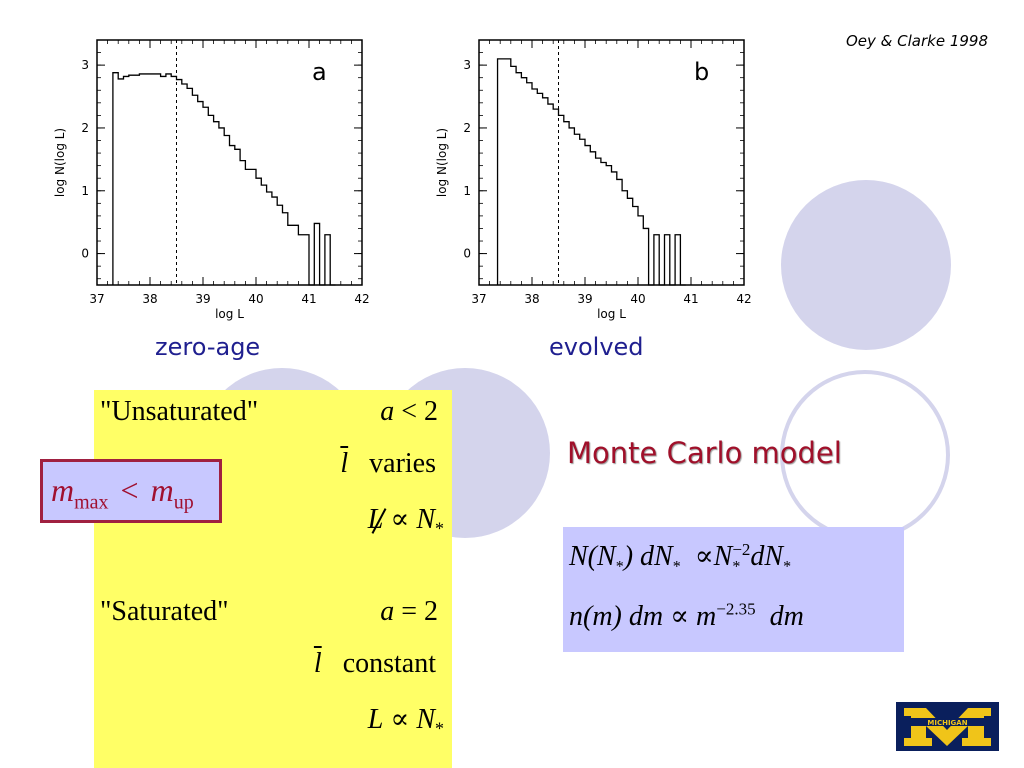 The image size is (1024, 768). Describe the element at coordinates (344, 463) in the screenshot. I see `unsat-lbar-symbol: l` at that location.